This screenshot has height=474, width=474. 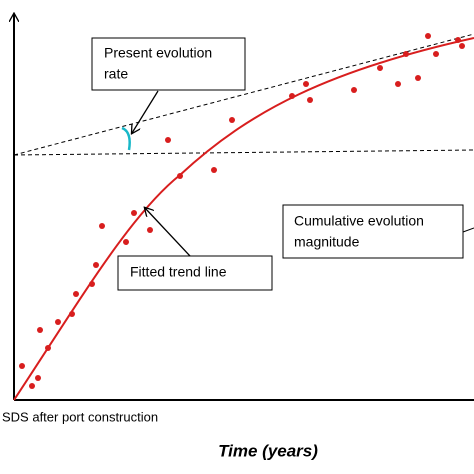 What do you see at coordinates (158, 53) in the screenshot?
I see `rate-label: Present evolution` at bounding box center [158, 53].